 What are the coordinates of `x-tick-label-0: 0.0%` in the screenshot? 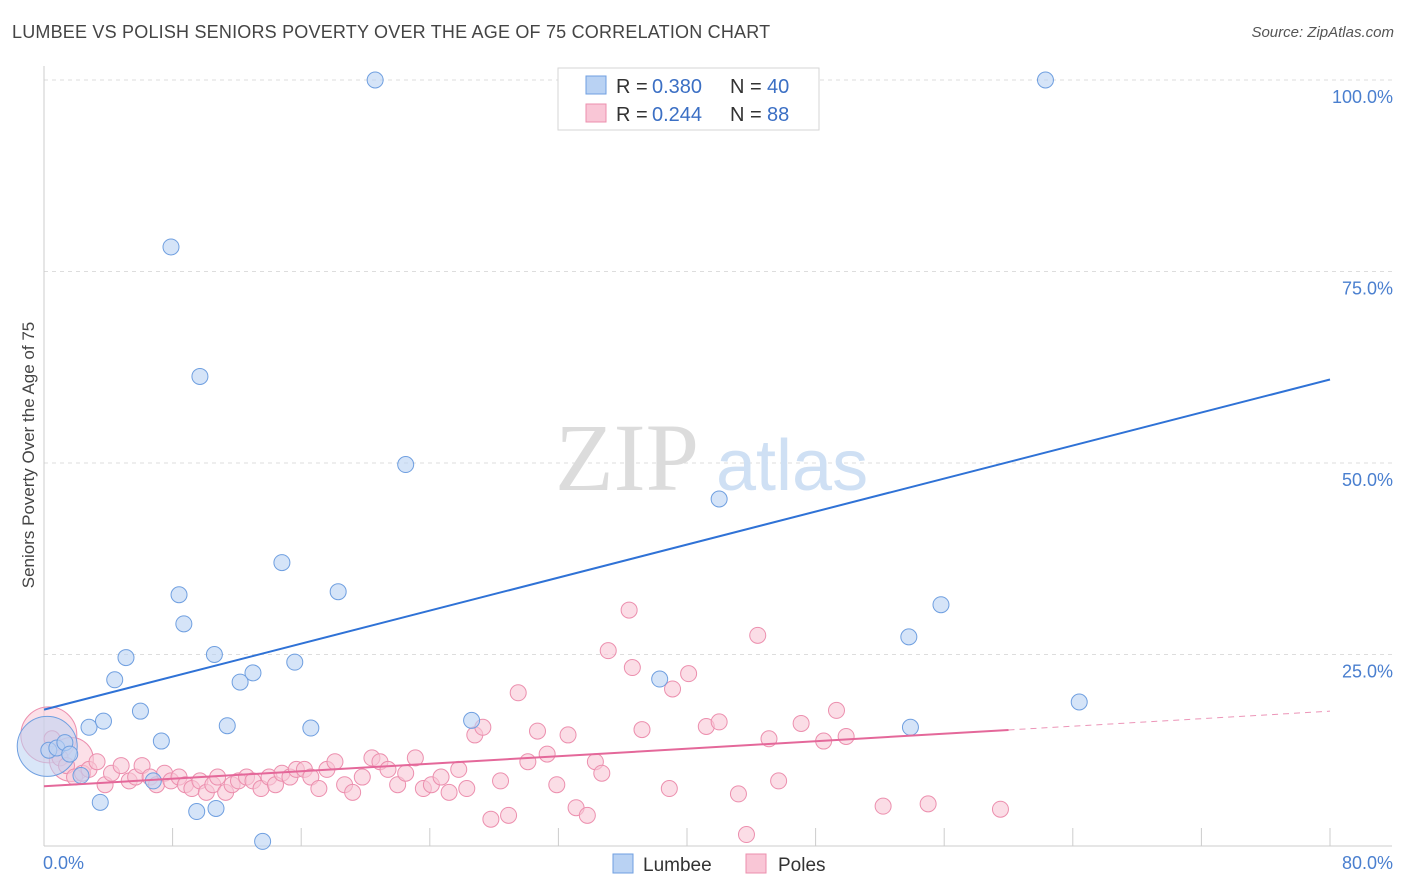 It's located at (63, 863).